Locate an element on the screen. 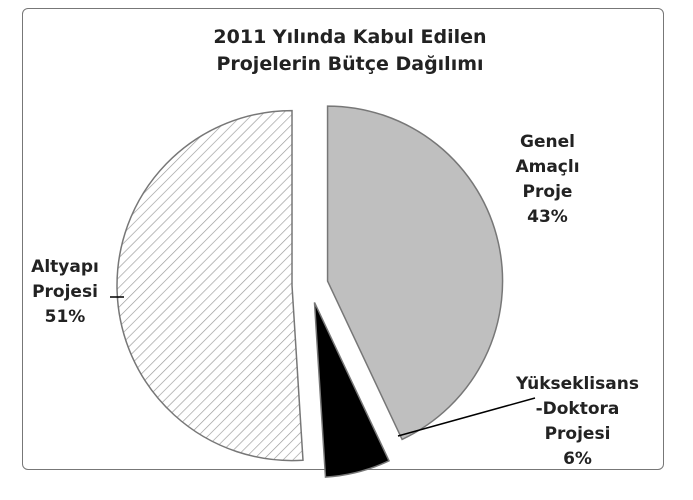  category-name: Genel Amaçlı Proje is located at coordinates (547, 167).